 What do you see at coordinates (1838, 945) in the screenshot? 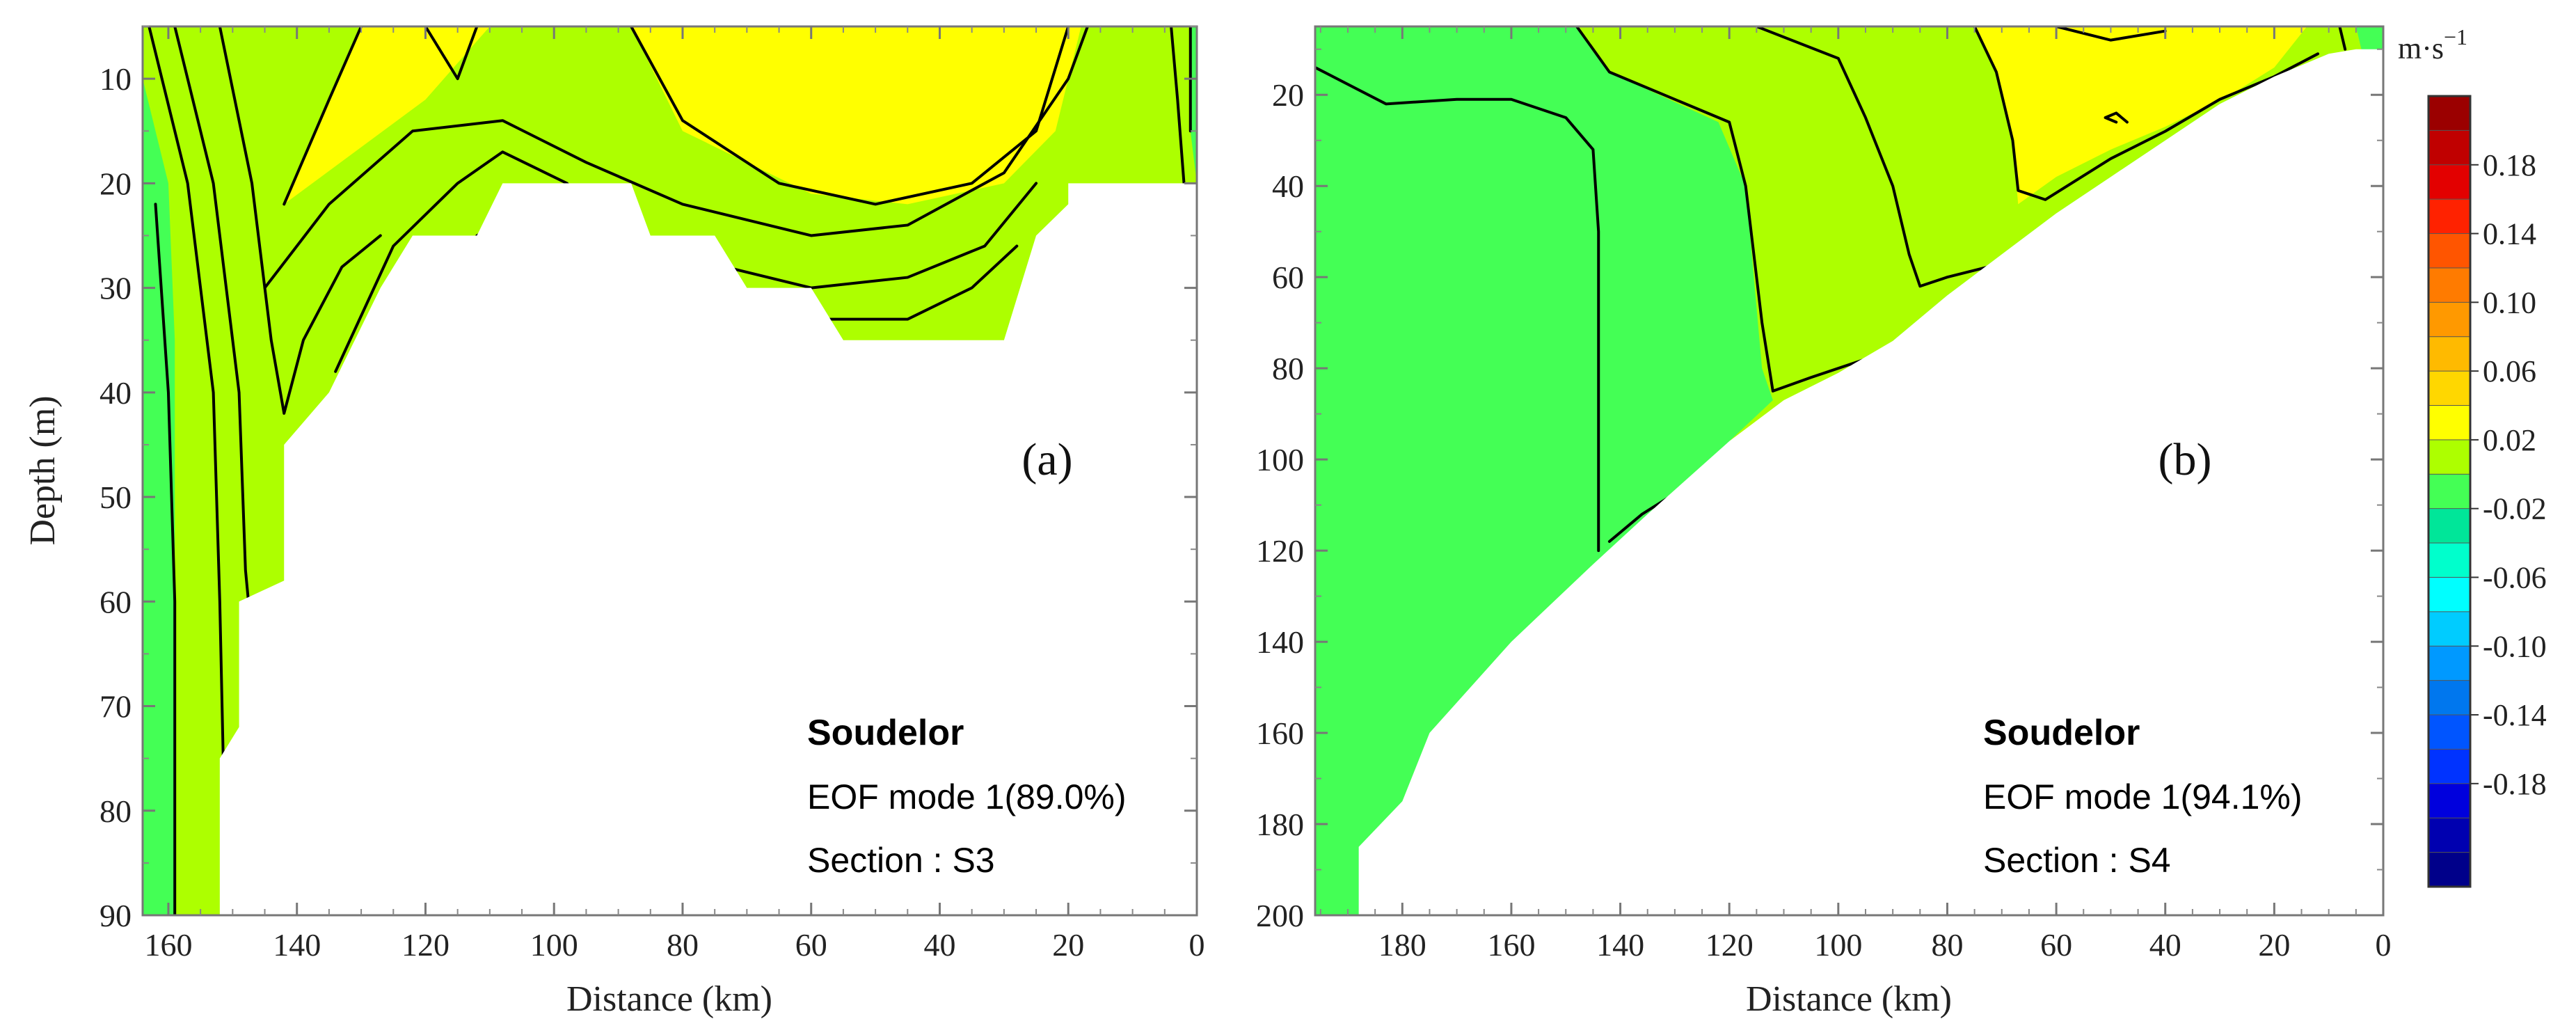
I see `panel-b-xtick-label: 100` at bounding box center [1838, 945].